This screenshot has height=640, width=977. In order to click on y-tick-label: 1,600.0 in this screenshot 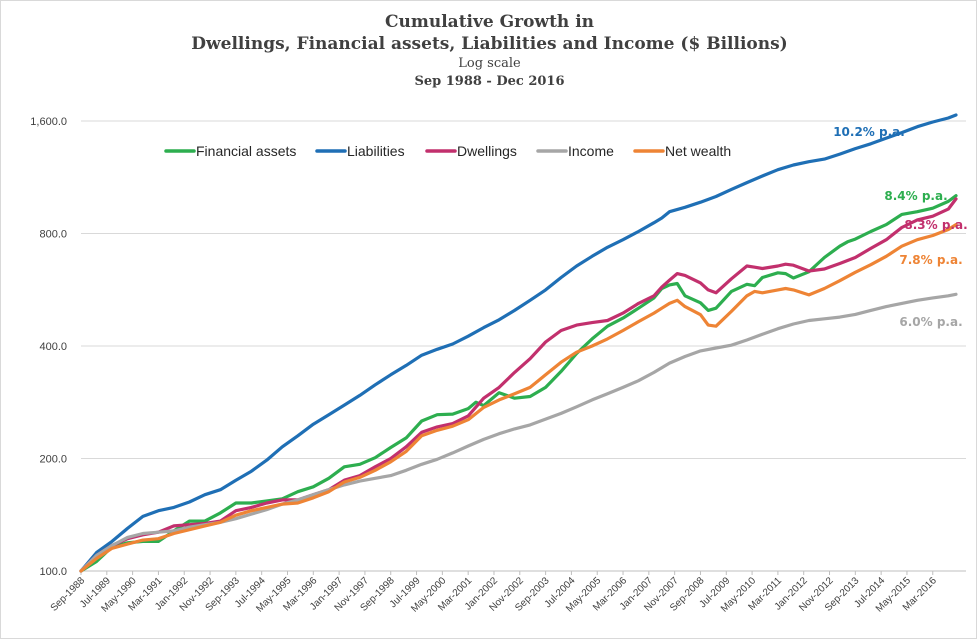, I will do `click(48, 122)`.